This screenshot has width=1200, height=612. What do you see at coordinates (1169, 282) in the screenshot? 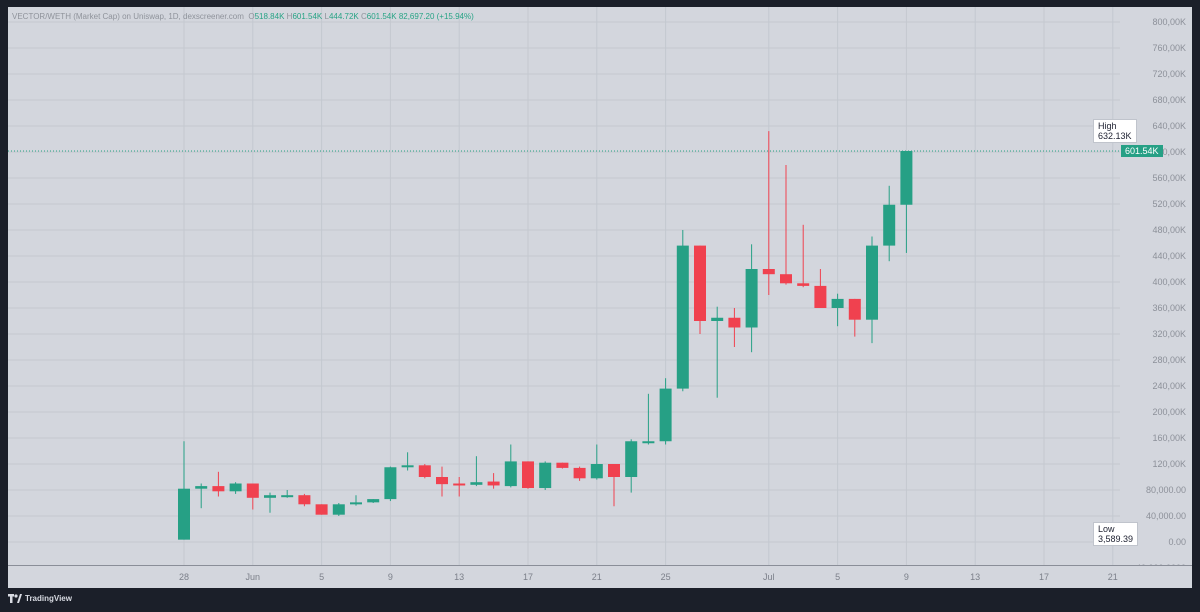
I see `price-tick-label: 400,00K` at bounding box center [1169, 282].